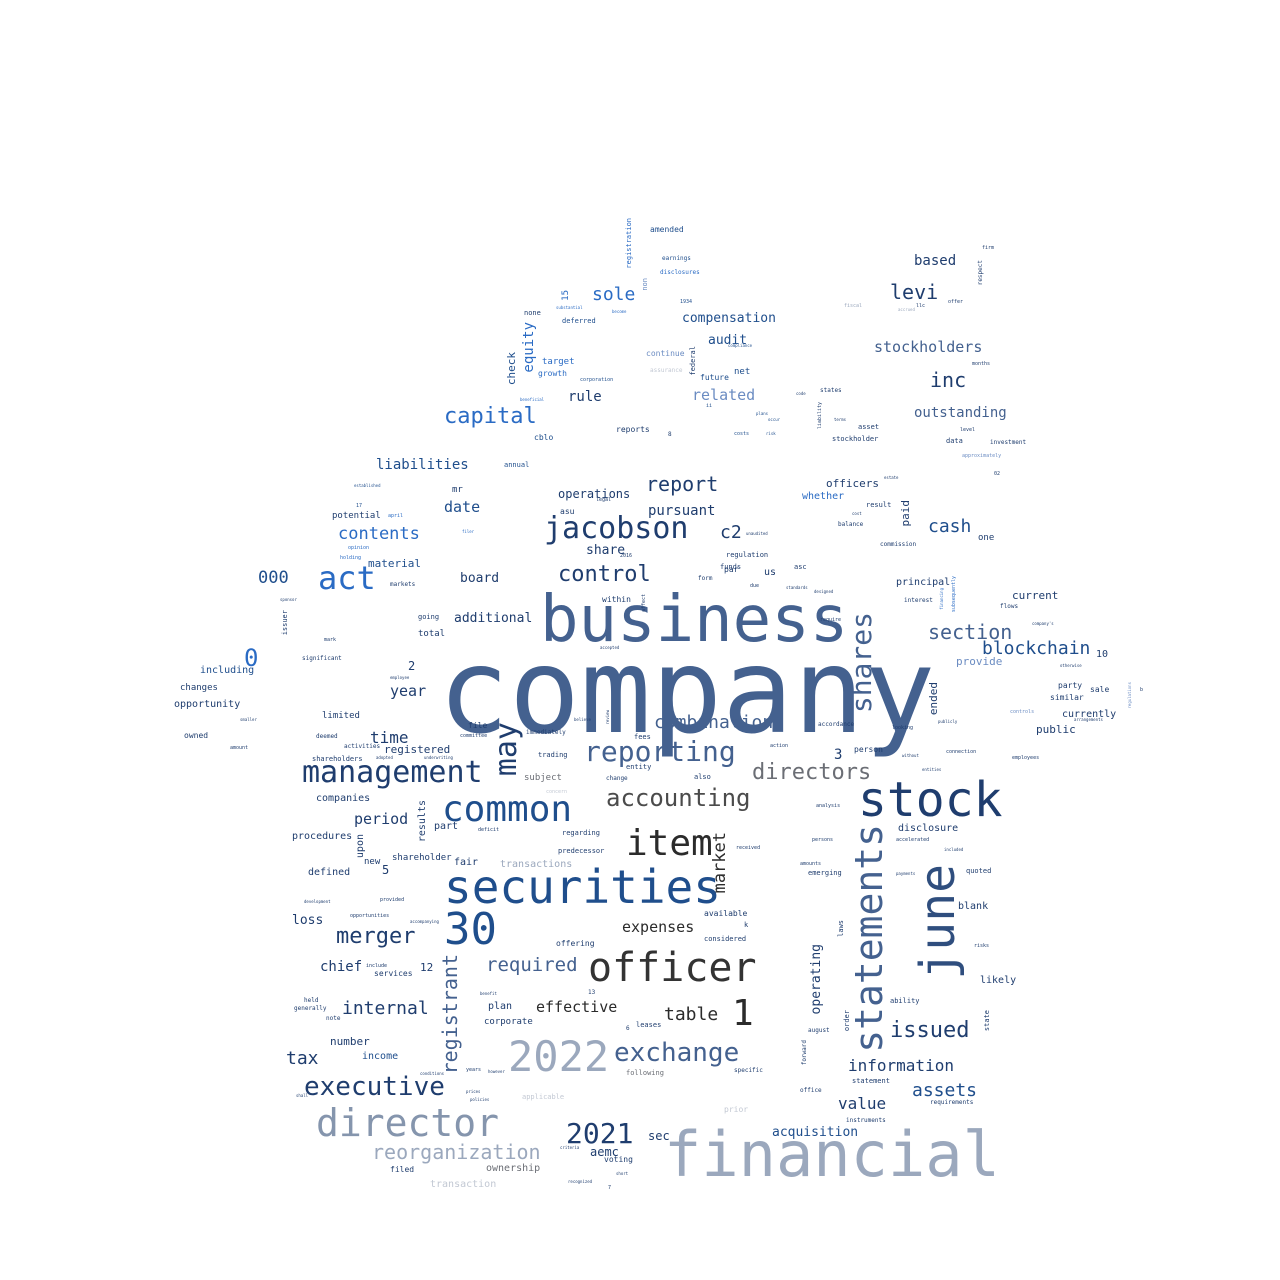  I want to click on word-companys: company's, so click(1043, 623).